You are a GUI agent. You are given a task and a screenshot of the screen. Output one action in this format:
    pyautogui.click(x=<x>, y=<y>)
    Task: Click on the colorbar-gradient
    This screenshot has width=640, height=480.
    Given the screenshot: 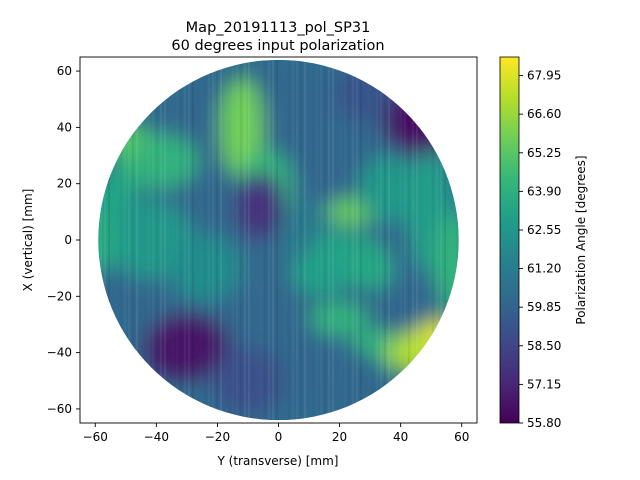 What is the action you would take?
    pyautogui.click(x=509, y=240)
    